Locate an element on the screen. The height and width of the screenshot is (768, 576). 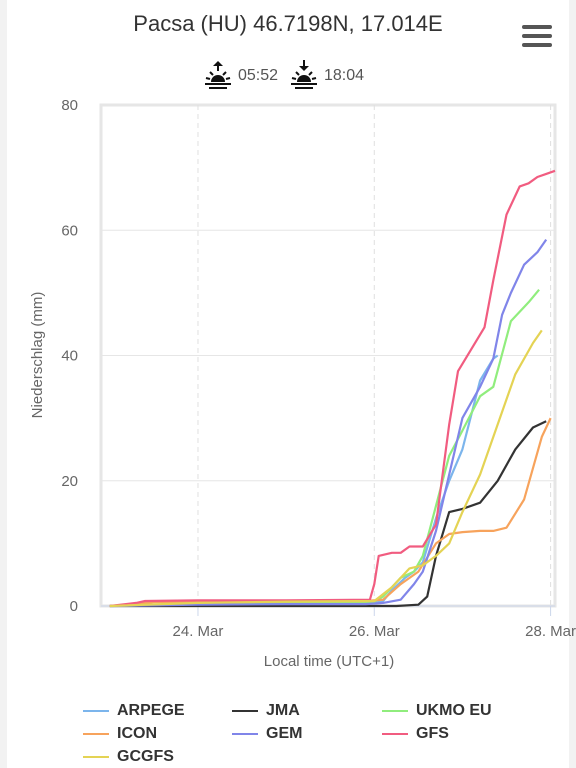
legend-label: GCGFS is located at coordinates (145, 756).